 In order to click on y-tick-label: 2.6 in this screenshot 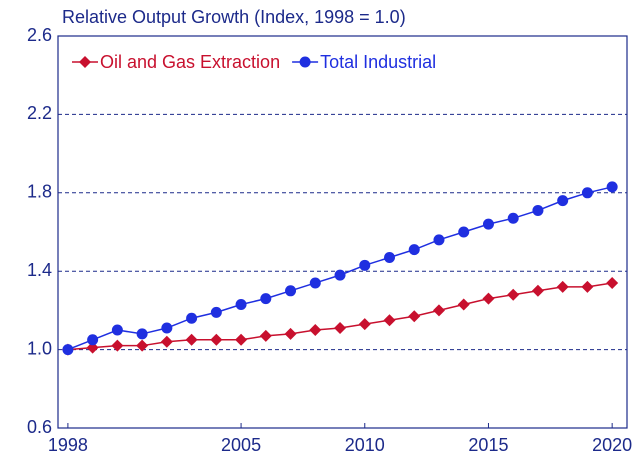, I will do `click(39, 35)`.